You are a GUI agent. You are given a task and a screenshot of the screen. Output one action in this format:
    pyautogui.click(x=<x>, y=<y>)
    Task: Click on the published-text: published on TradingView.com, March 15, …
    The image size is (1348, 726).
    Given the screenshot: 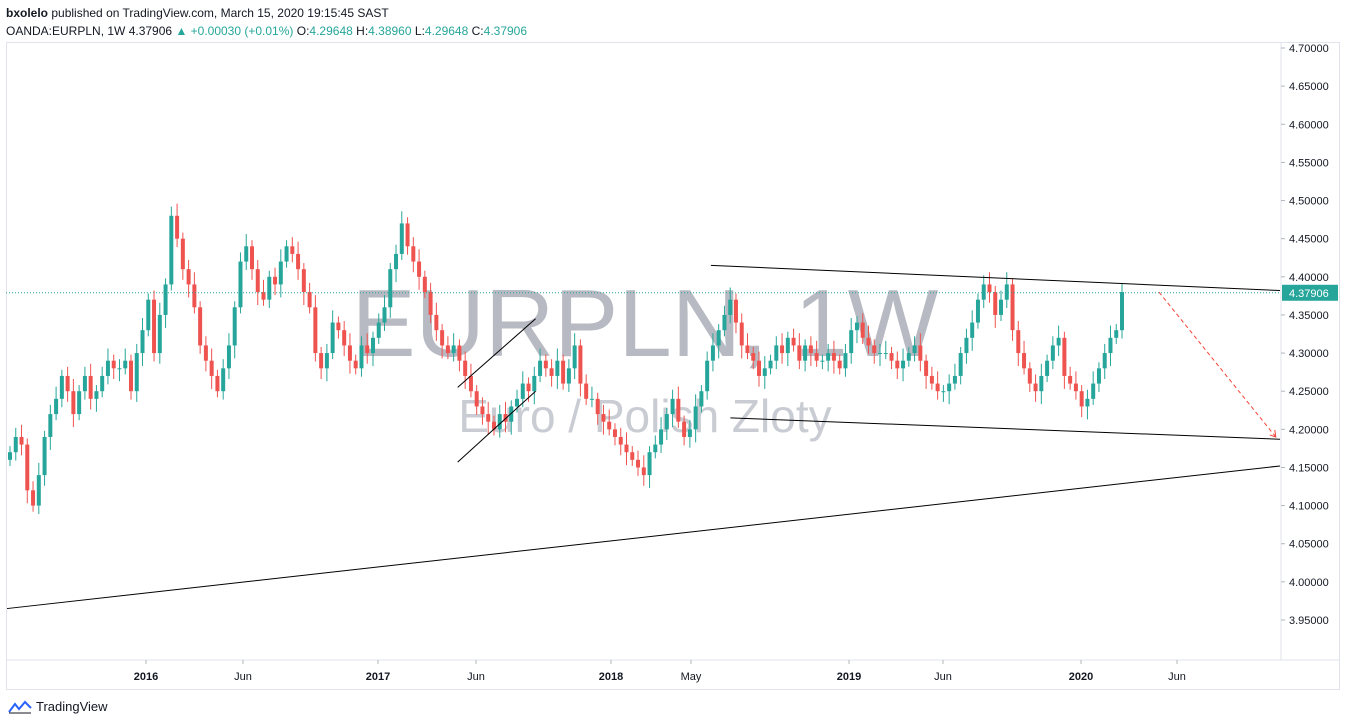 What is the action you would take?
    pyautogui.click(x=220, y=13)
    